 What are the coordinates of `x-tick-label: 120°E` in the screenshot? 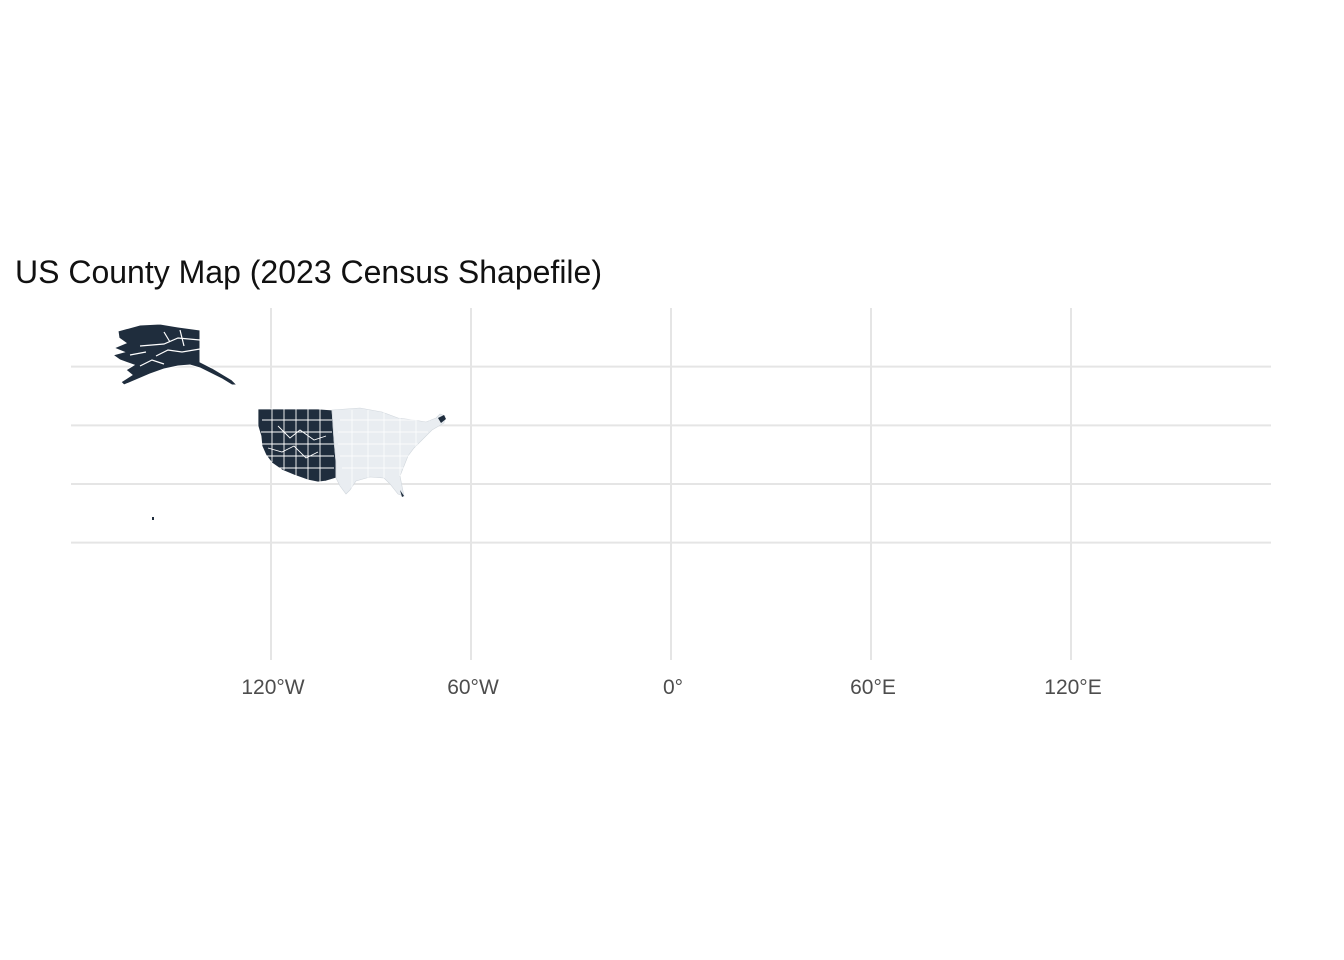 It's located at (1072, 687).